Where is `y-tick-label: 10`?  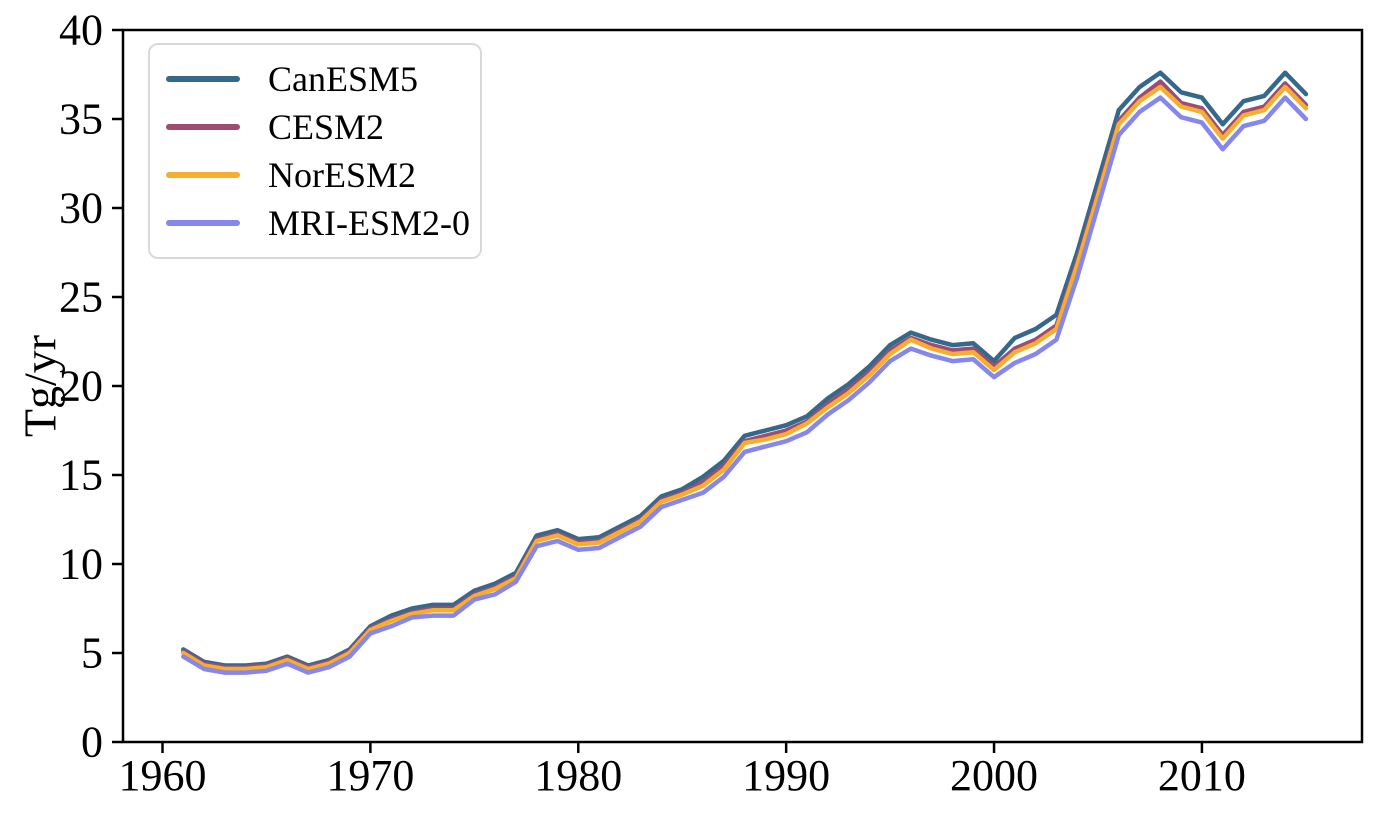
y-tick-label: 10 is located at coordinates (81, 564).